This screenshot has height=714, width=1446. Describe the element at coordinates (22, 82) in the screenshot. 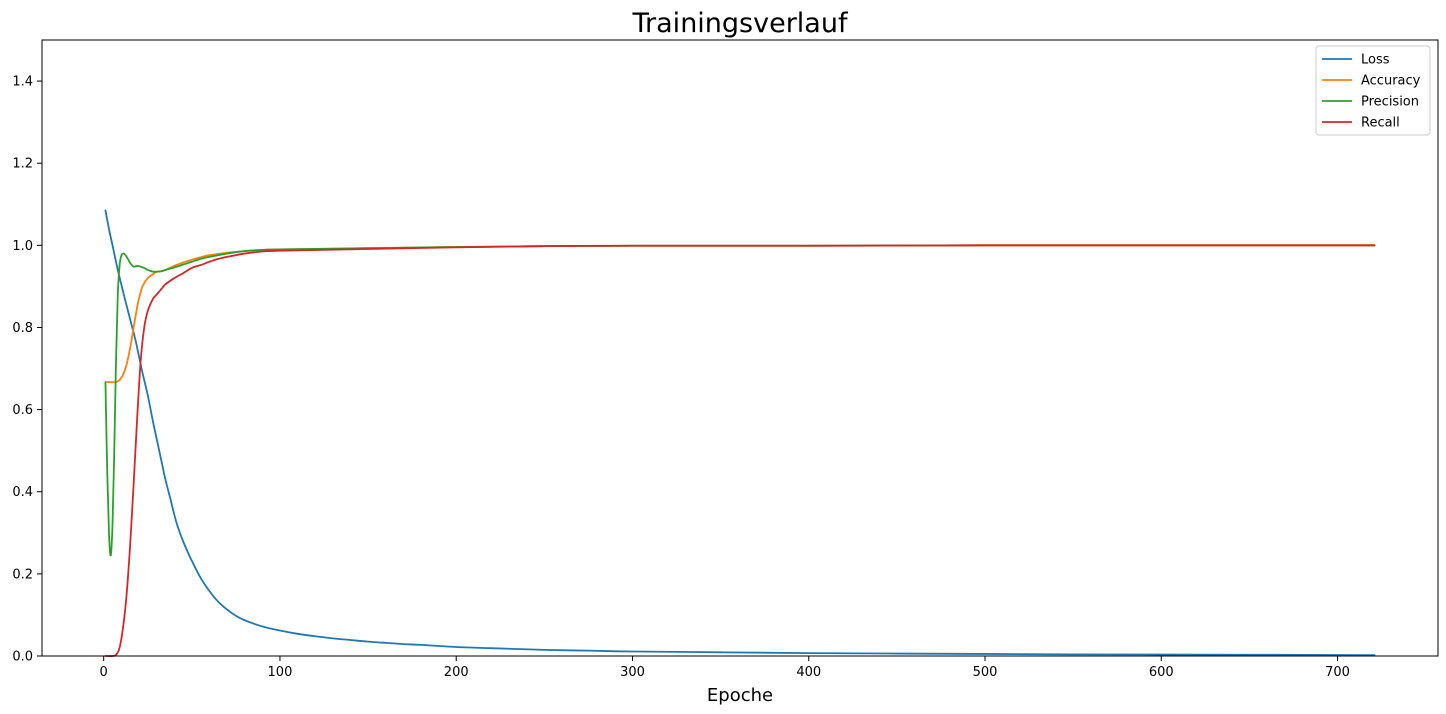

I see `y-tick-label: 1.4` at that location.